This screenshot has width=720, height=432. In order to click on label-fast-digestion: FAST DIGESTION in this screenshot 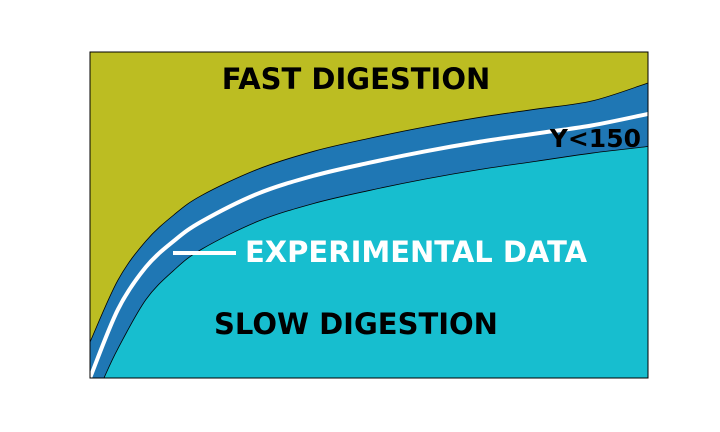, I will do `click(356, 79)`.